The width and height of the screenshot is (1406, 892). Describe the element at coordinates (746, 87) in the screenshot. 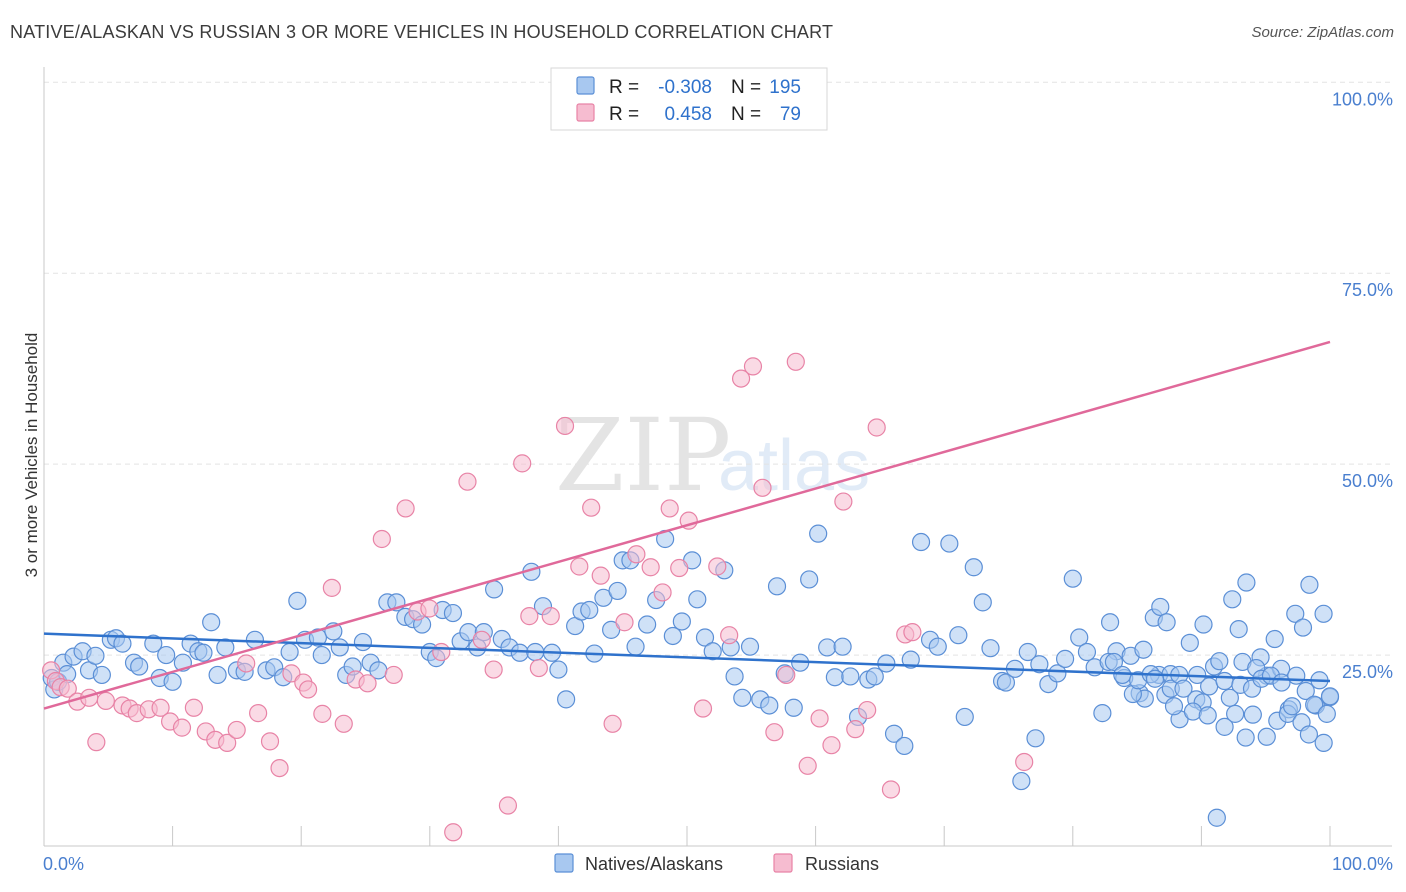

I see `stats-n-label-blue: N =` at that location.